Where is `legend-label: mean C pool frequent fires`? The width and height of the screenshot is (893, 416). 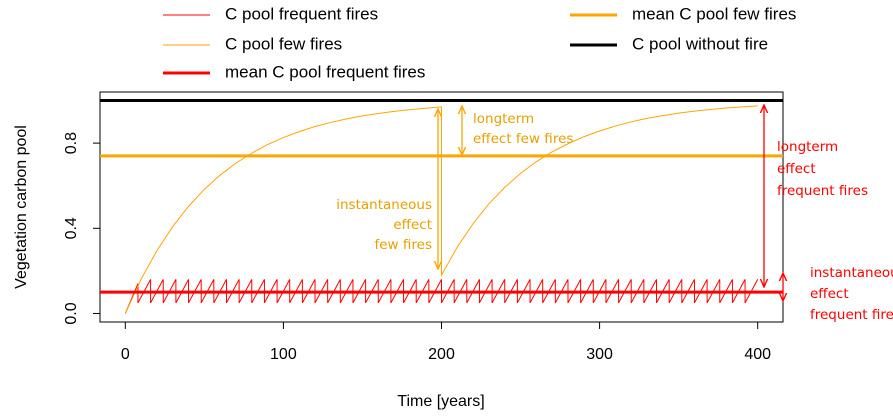
legend-label: mean C pool frequent fires is located at coordinates (325, 71).